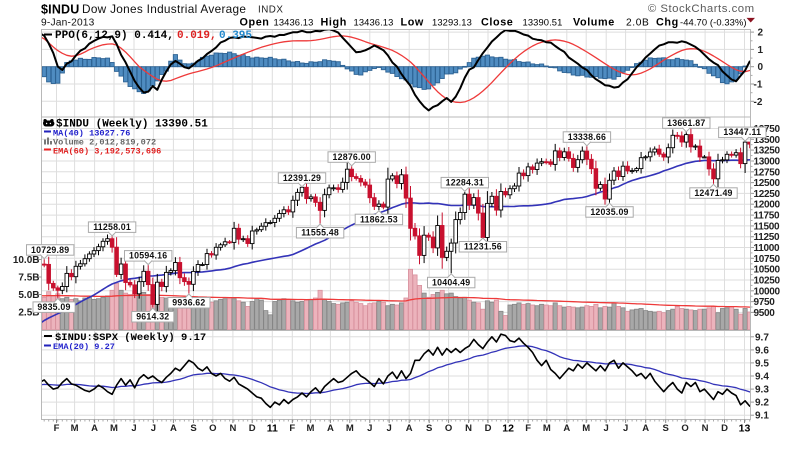 Image resolution: width=801 pixels, height=458 pixels. What do you see at coordinates (452, 22) in the screenshot?
I see `svg-text: 13293.13` at bounding box center [452, 22].